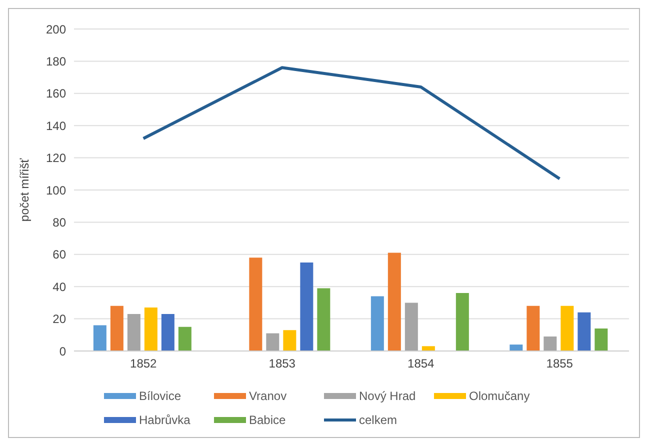 Image resolution: width=648 pixels, height=446 pixels. What do you see at coordinates (56, 125) in the screenshot?
I see `y-tick-label: 140` at bounding box center [56, 125].